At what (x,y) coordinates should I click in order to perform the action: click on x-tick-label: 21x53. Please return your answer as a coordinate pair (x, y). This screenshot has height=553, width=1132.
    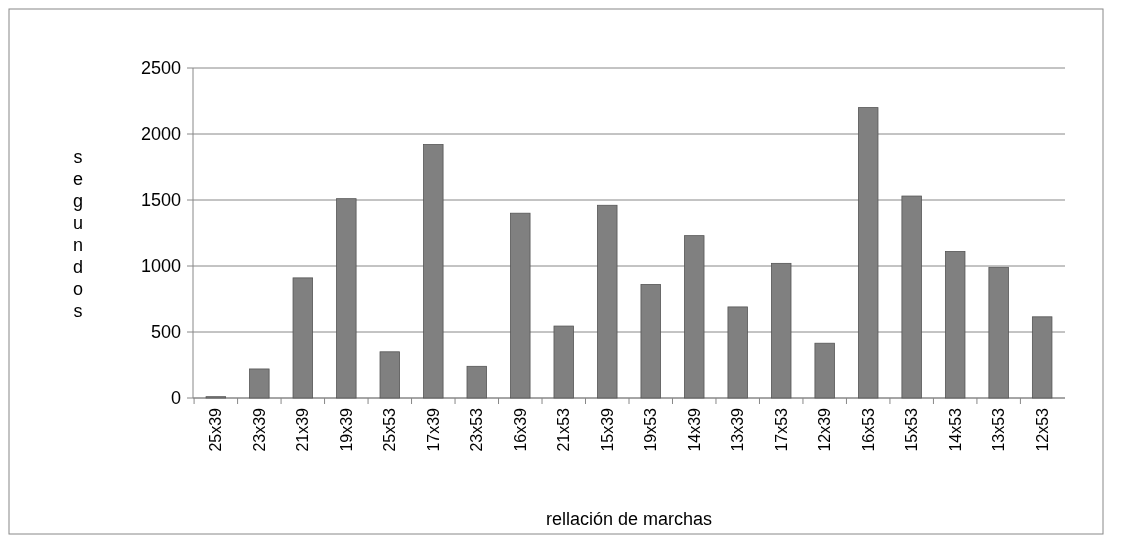
    Looking at the image, I should click on (564, 429).